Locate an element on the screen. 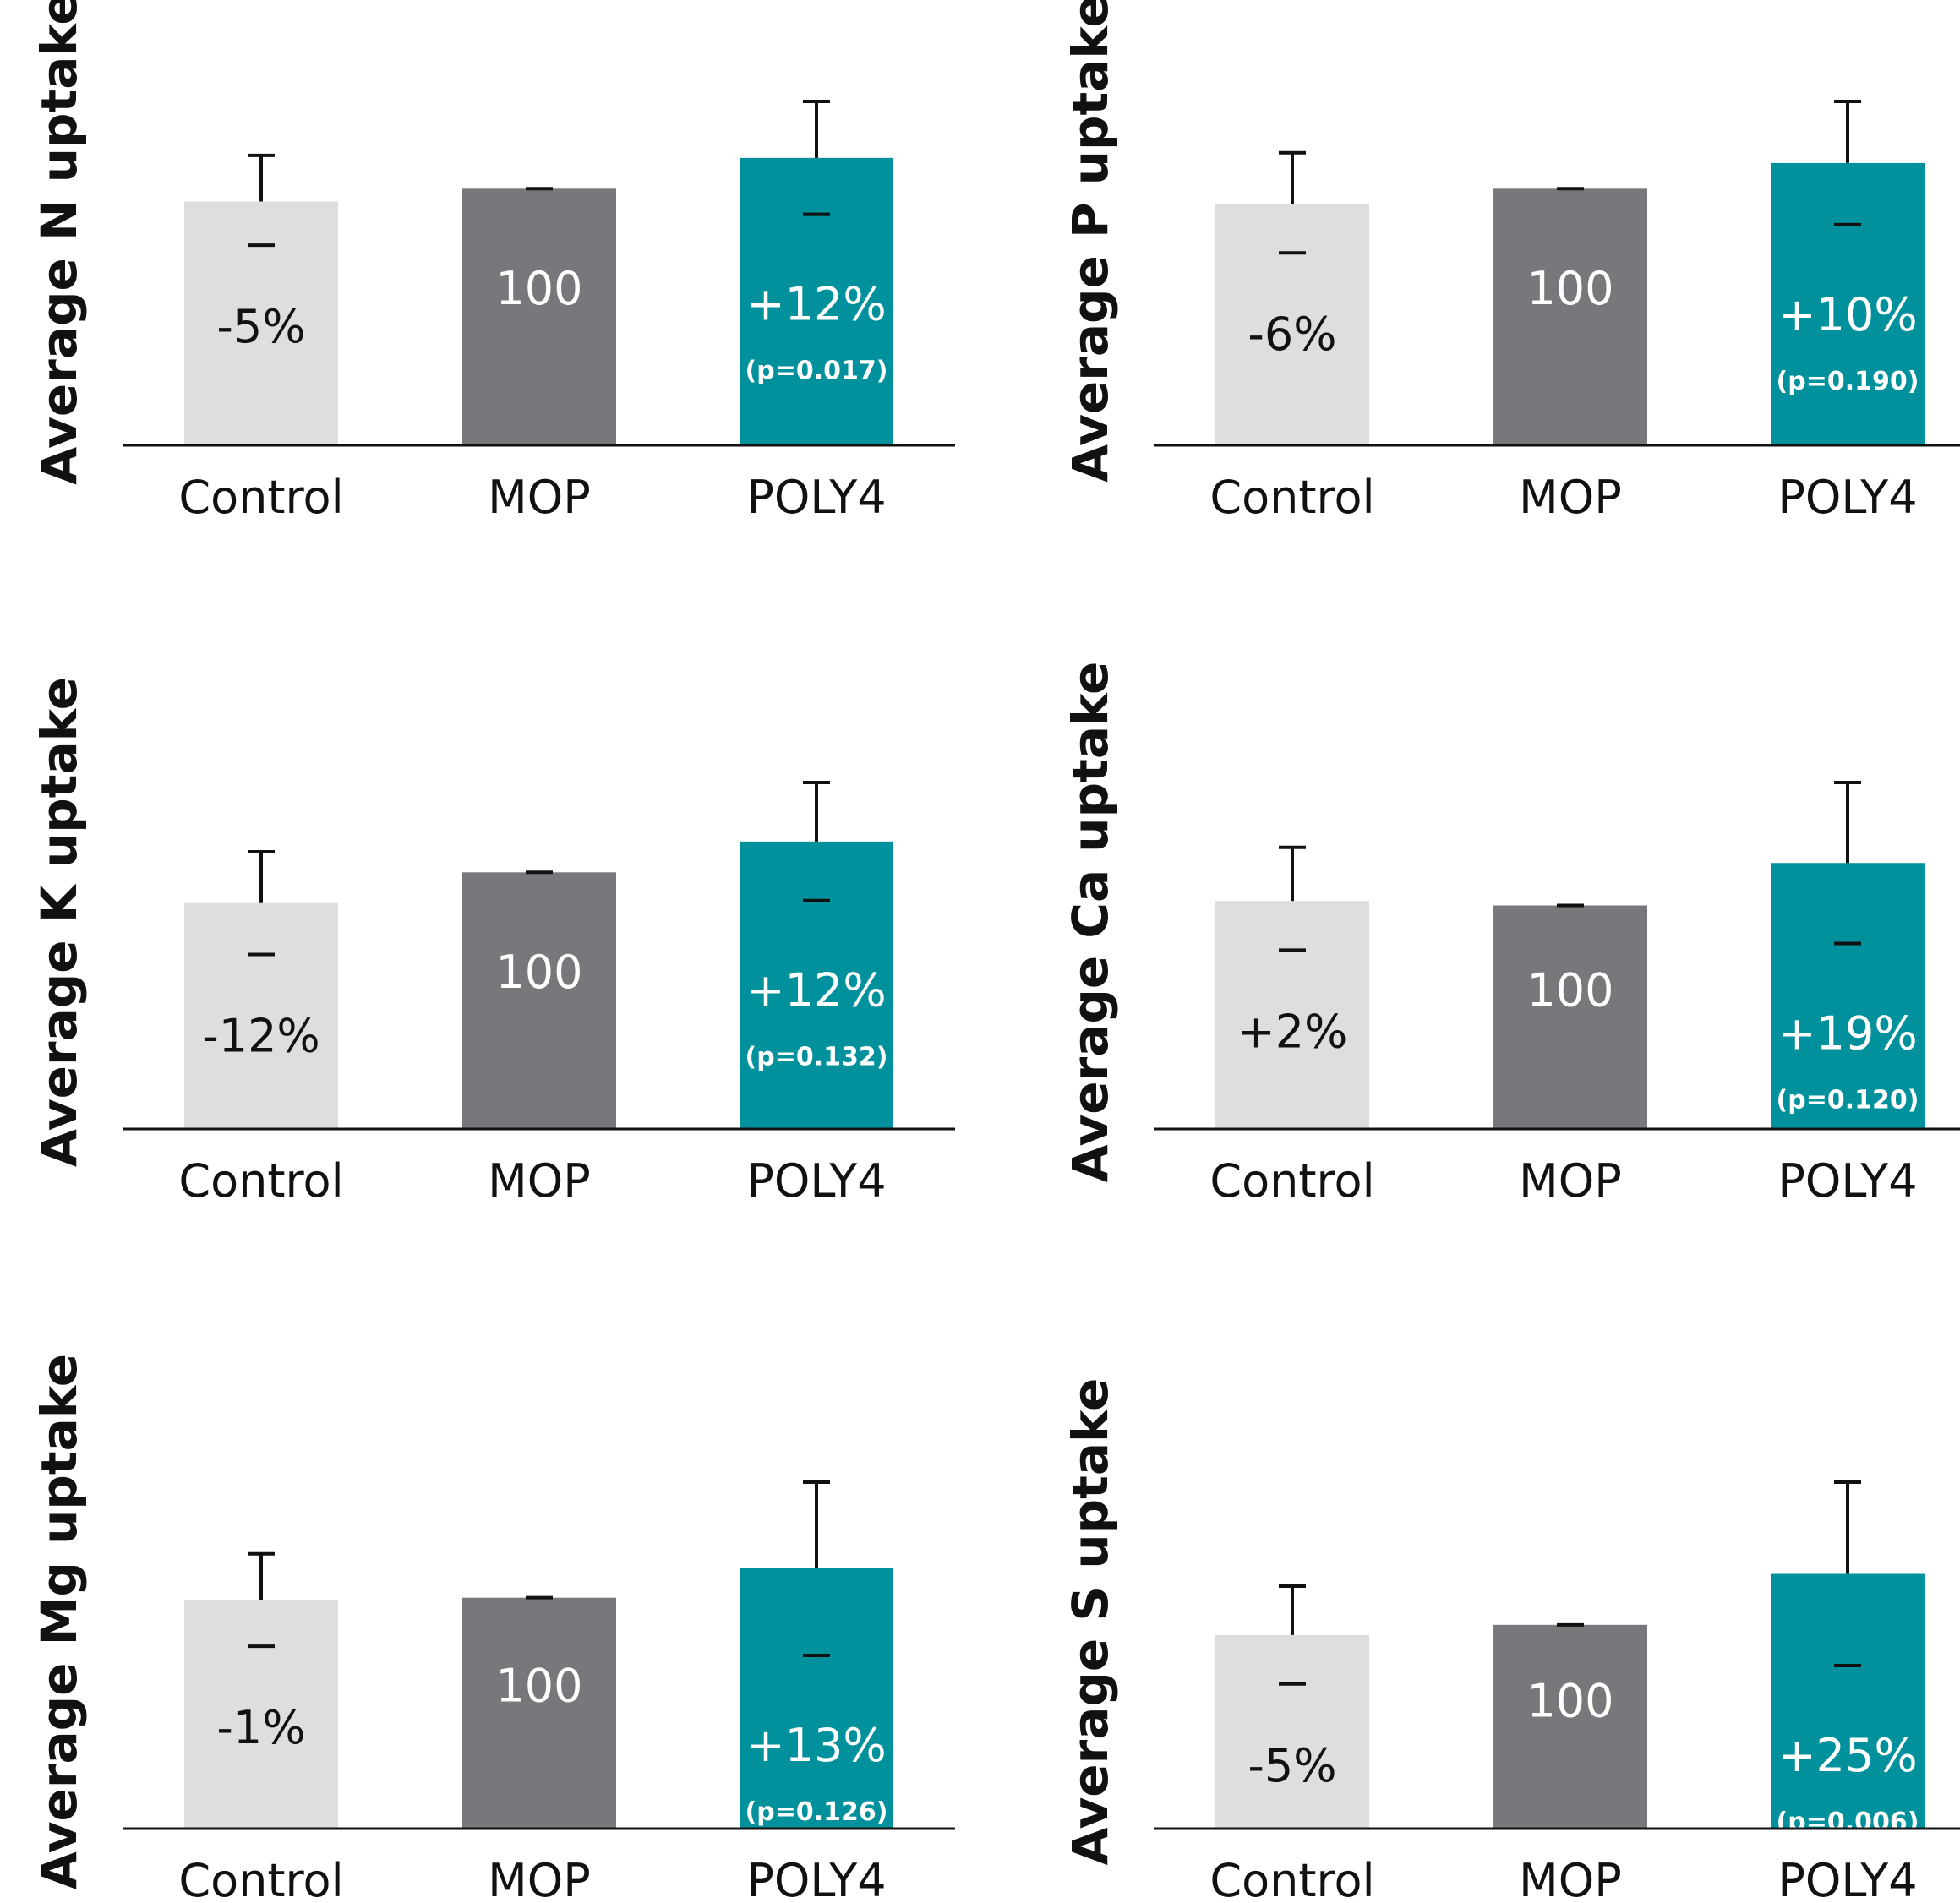 Image resolution: width=1960 pixels, height=1903 pixels. y-axis-title: Average K uptake is located at coordinates (59, 922).